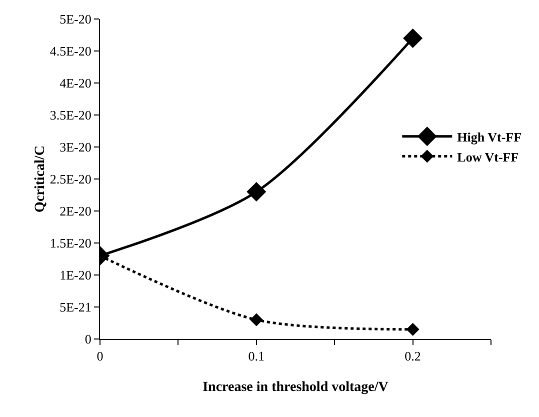  I want to click on x-tick-label: 0, so click(100, 356).